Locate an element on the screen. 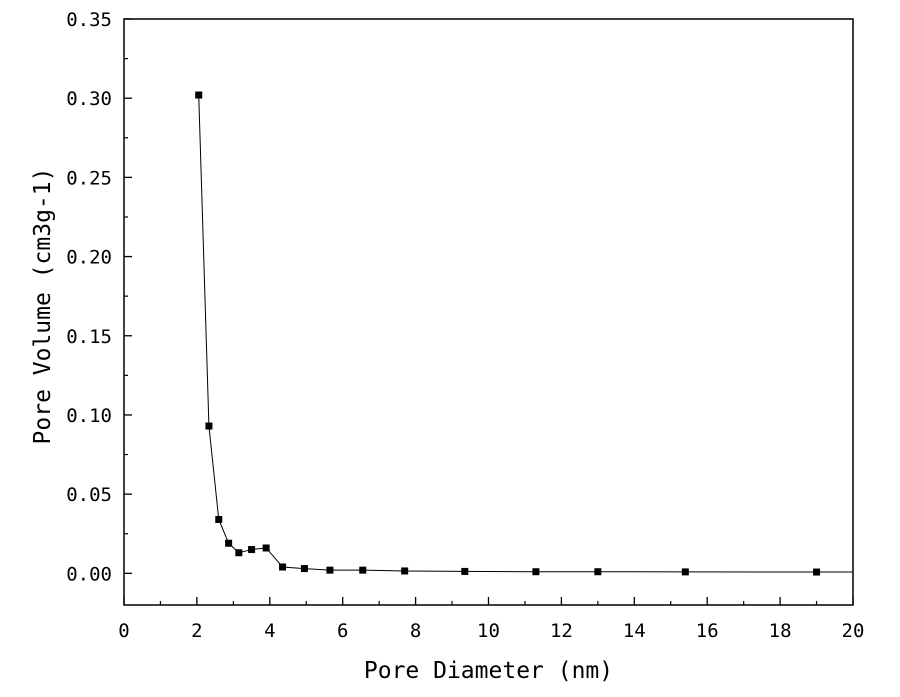 The height and width of the screenshot is (697, 900). y-tick-label: 0.35 is located at coordinates (89, 20).